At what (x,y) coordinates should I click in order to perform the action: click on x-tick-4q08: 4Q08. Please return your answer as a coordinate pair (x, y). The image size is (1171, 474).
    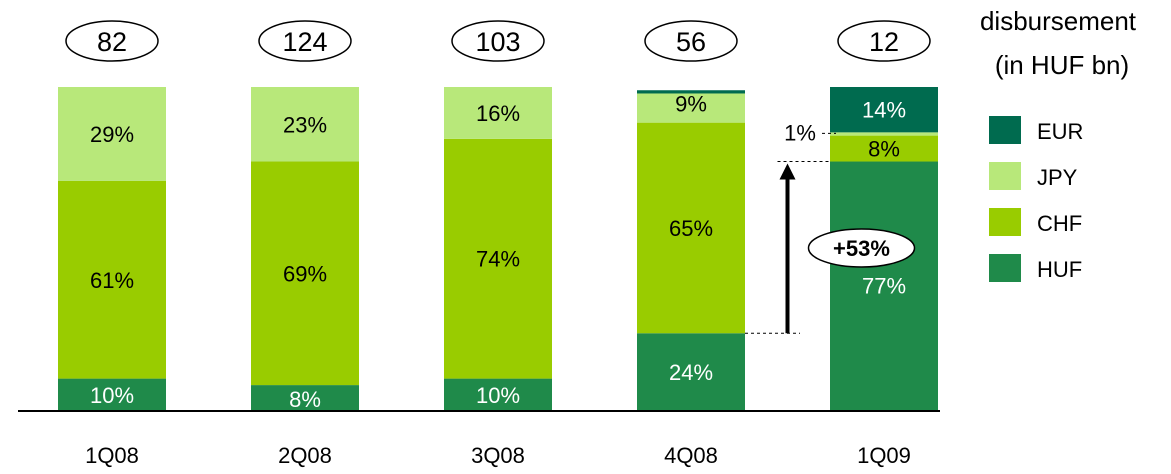
    Looking at the image, I should click on (691, 455).